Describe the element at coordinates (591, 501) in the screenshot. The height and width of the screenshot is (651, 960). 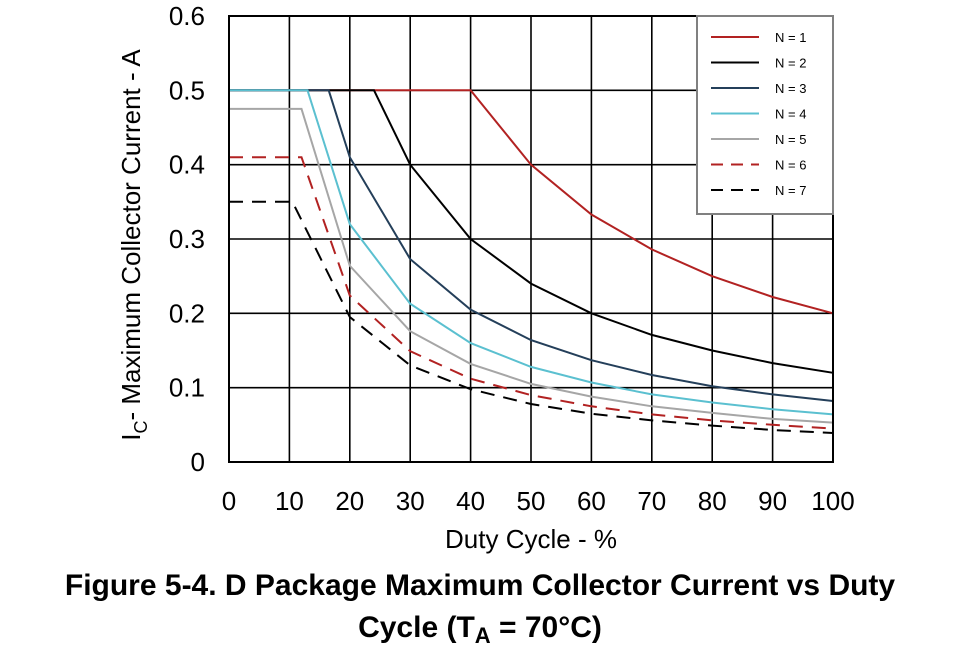
I see `x-tick-label: 60` at that location.